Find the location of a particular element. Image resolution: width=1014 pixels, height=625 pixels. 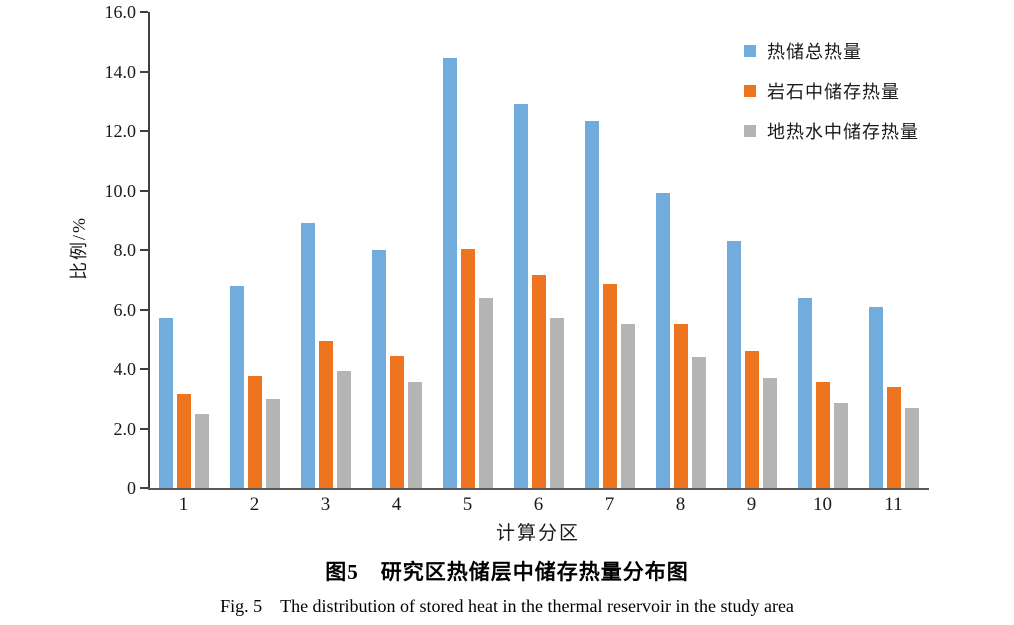

legend-item: 热储总热量 is located at coordinates (831, 51).